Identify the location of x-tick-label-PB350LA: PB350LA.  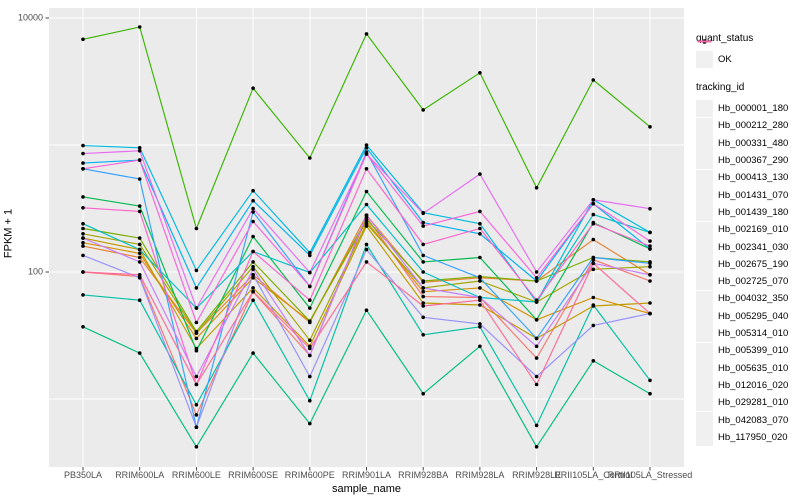
(83, 475).